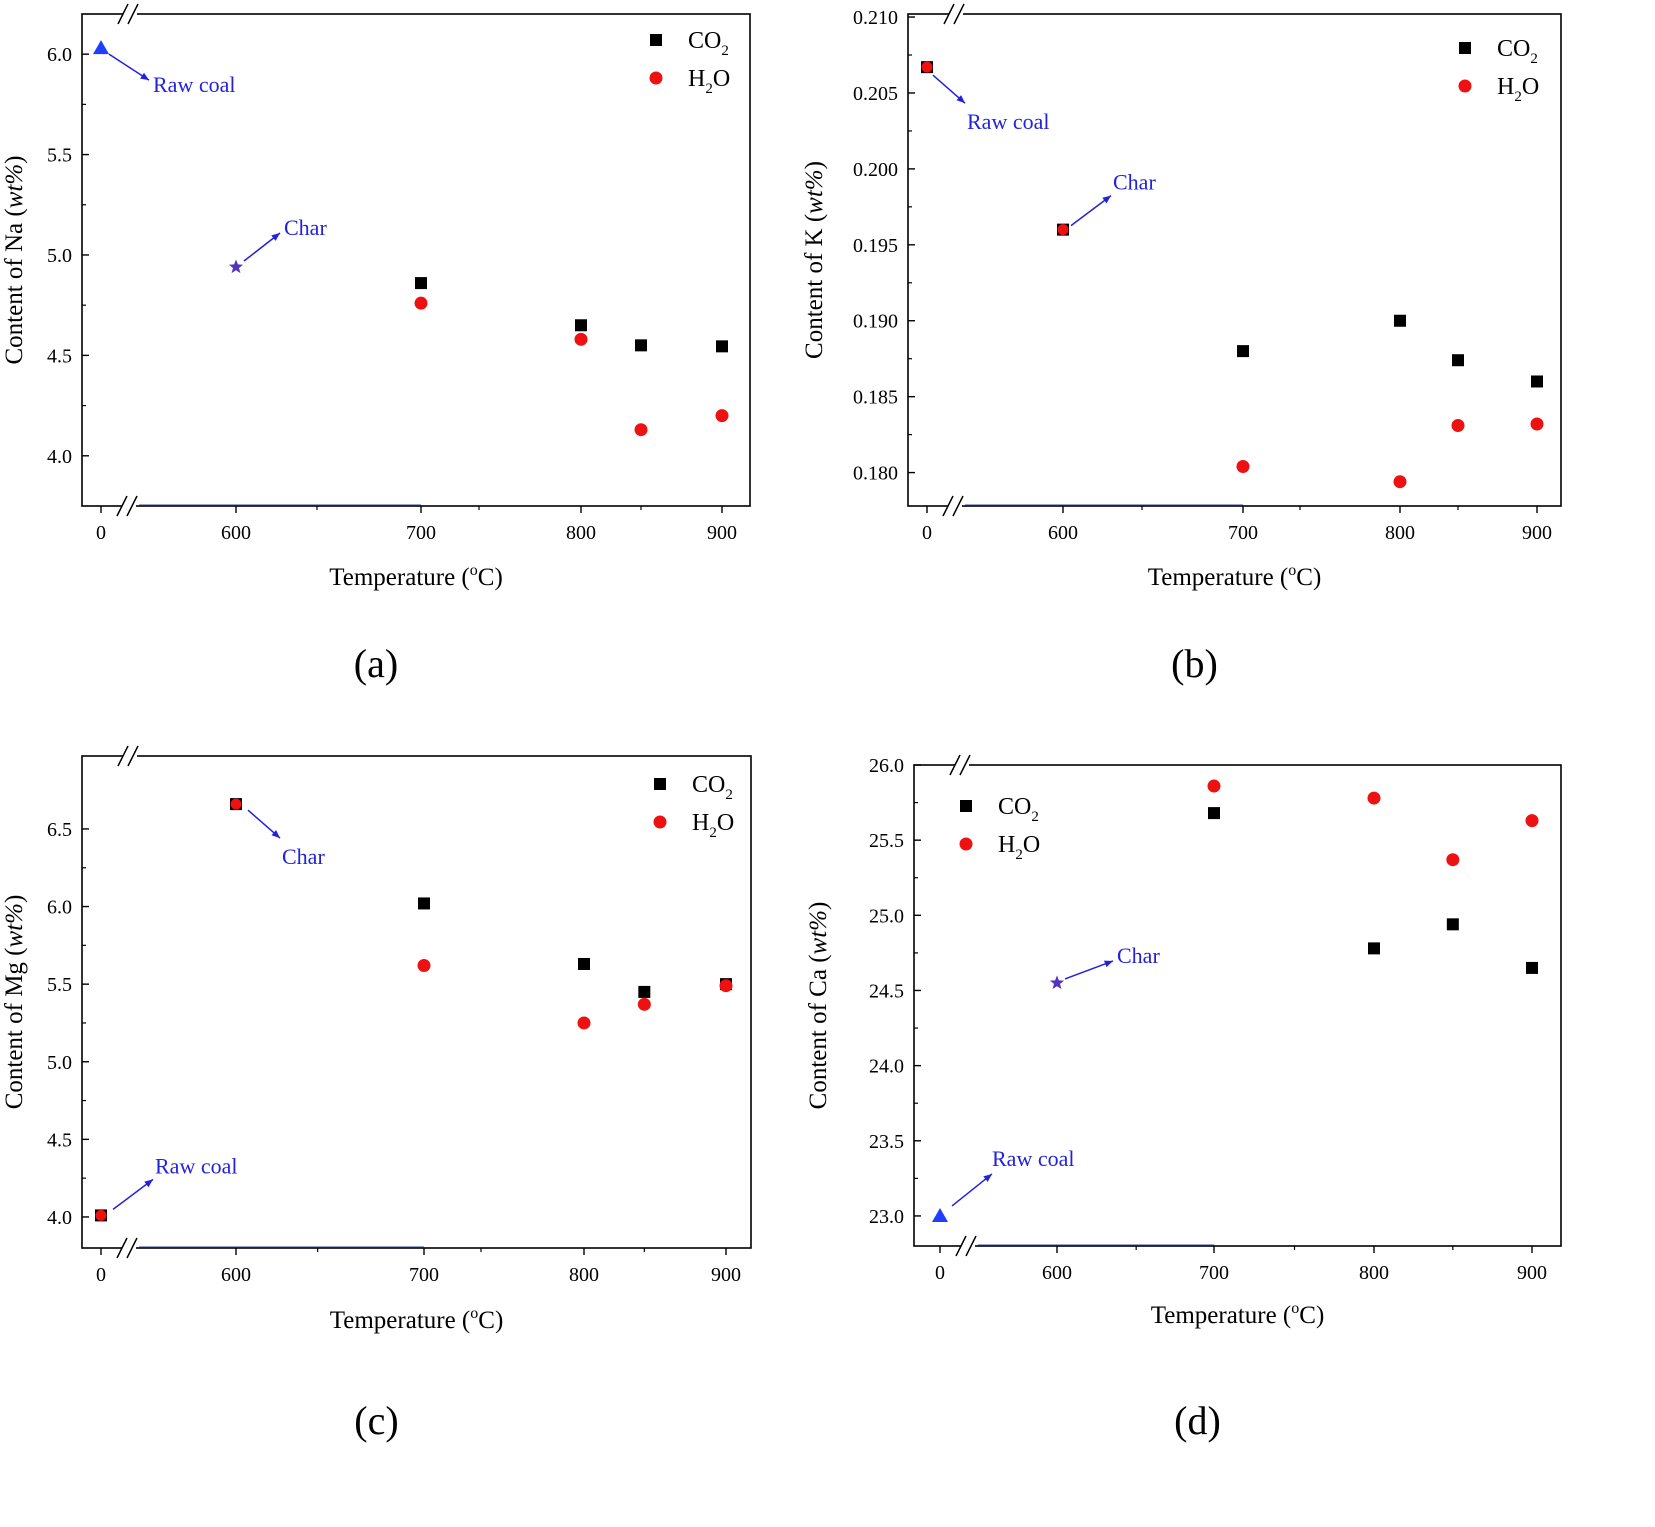 The image size is (1655, 1527). What do you see at coordinates (1218, 577) in the screenshot?
I see `x-axis-label-main: Temperature (` at bounding box center [1218, 577].